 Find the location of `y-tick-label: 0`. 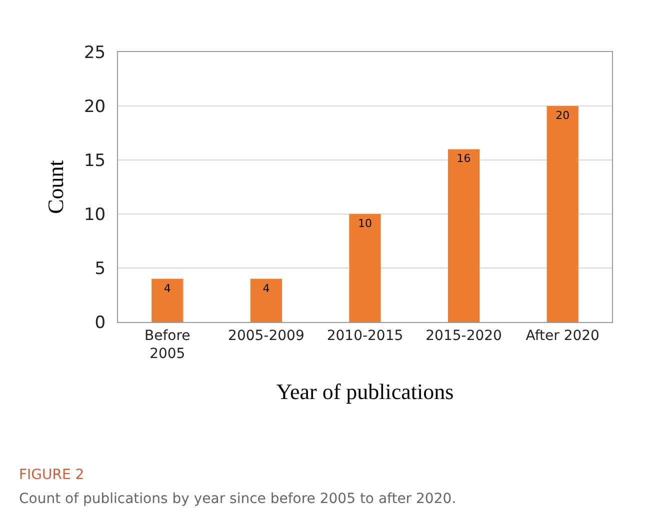

y-tick-label: 0 is located at coordinates (100, 322).